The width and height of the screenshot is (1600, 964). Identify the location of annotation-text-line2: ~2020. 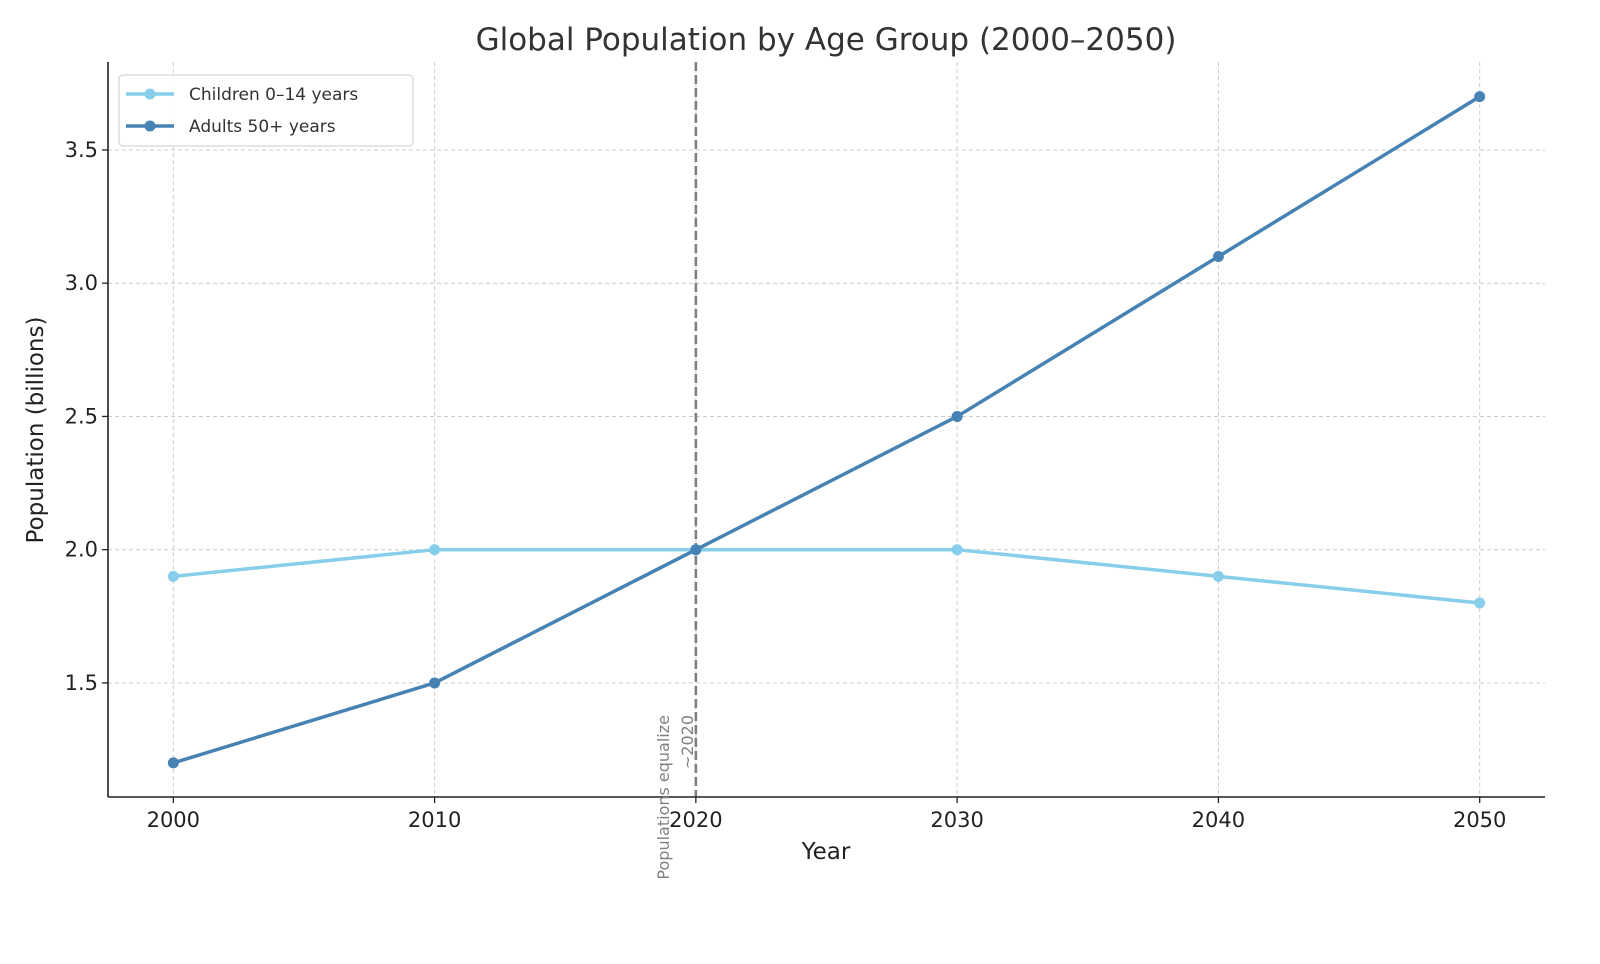
(687, 742).